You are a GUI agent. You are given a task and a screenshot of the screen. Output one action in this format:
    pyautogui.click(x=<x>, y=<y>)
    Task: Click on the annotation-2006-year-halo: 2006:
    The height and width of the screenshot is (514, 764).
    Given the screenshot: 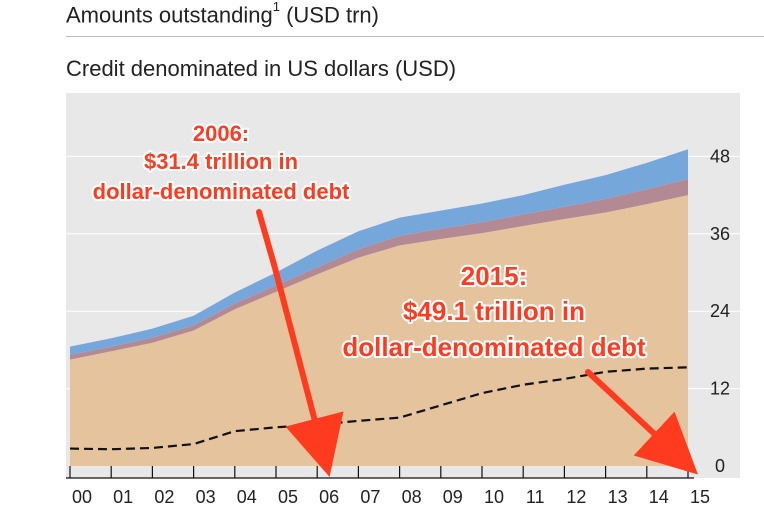 What is the action you would take?
    pyautogui.click(x=221, y=133)
    